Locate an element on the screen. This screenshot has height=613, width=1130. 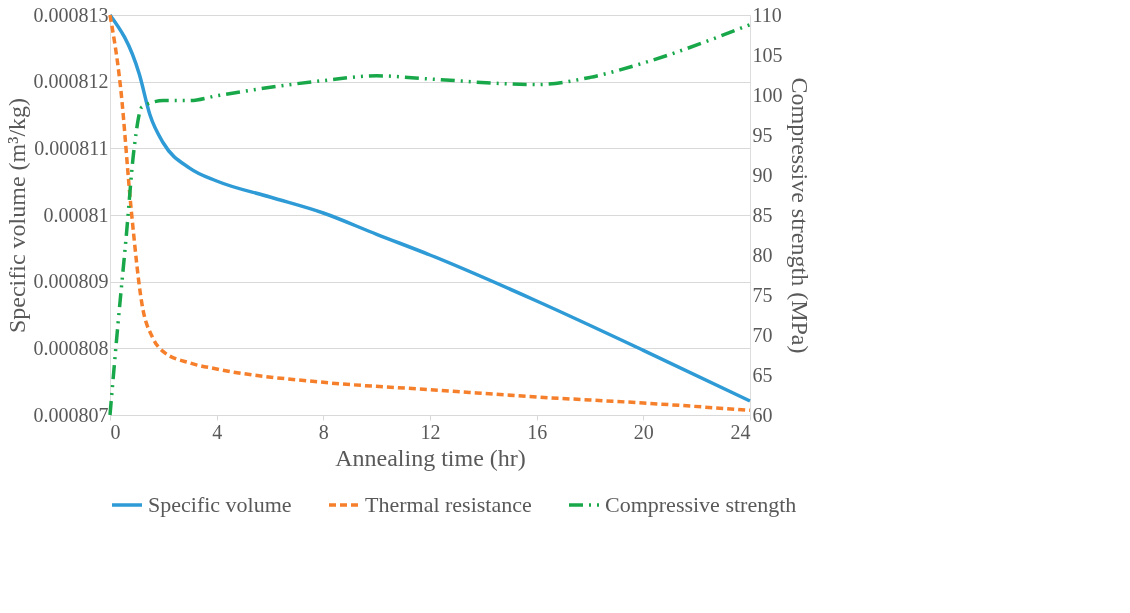
y2-tick-label: 110 is located at coordinates (767, 14).